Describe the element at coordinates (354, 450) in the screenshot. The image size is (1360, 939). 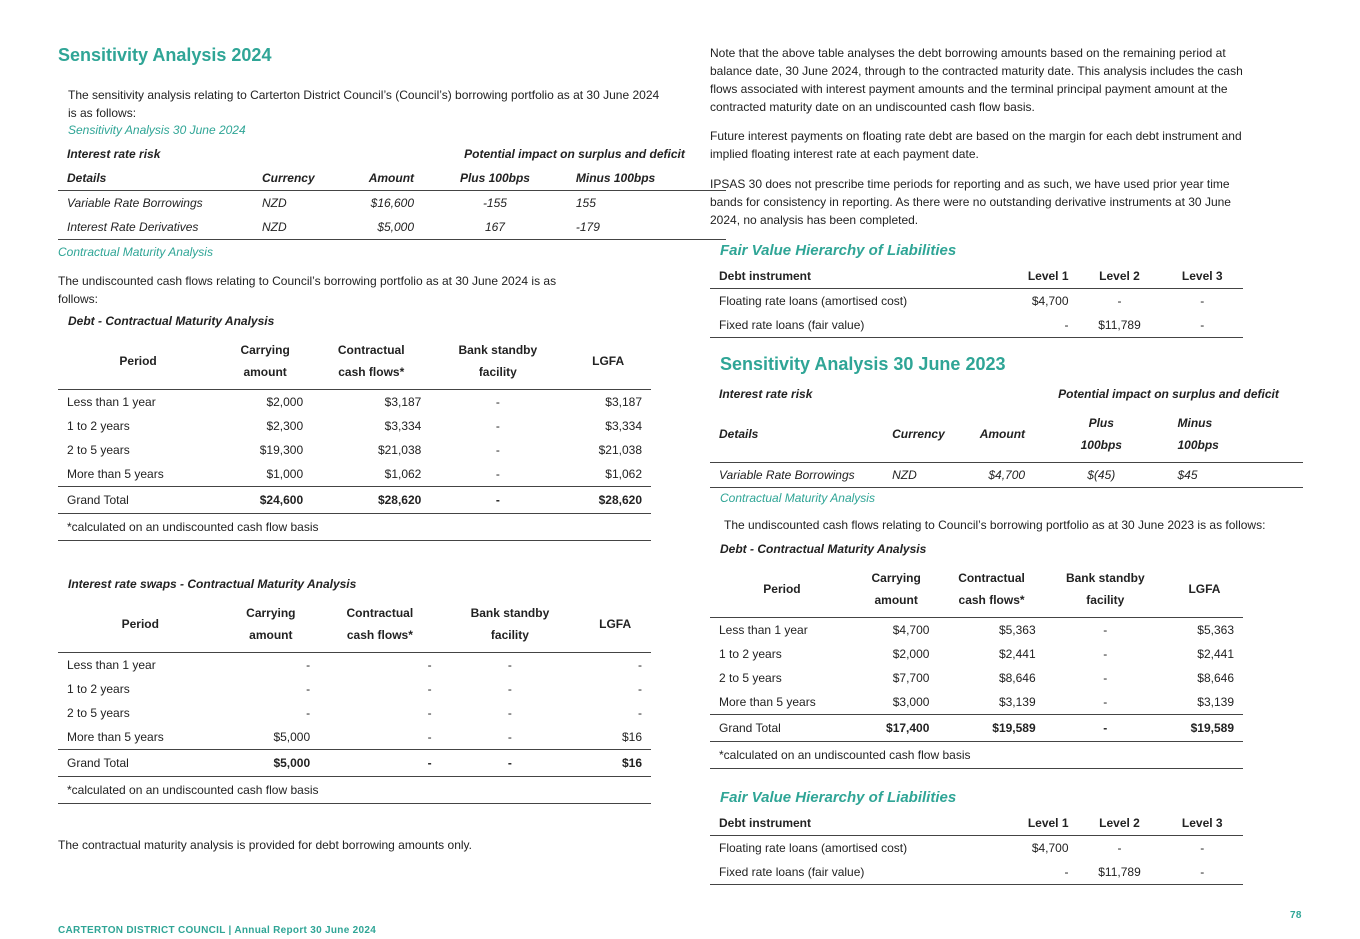
I see `row: 2 to 5 years $19,300 $21,038 - $21,038` at that location.